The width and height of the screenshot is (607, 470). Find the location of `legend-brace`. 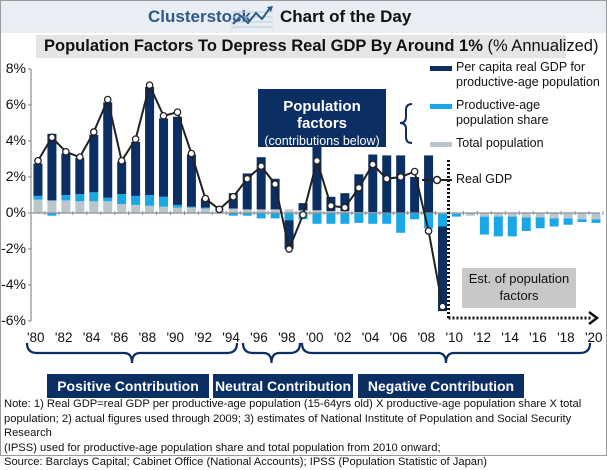

legend-brace is located at coordinates (406, 123).